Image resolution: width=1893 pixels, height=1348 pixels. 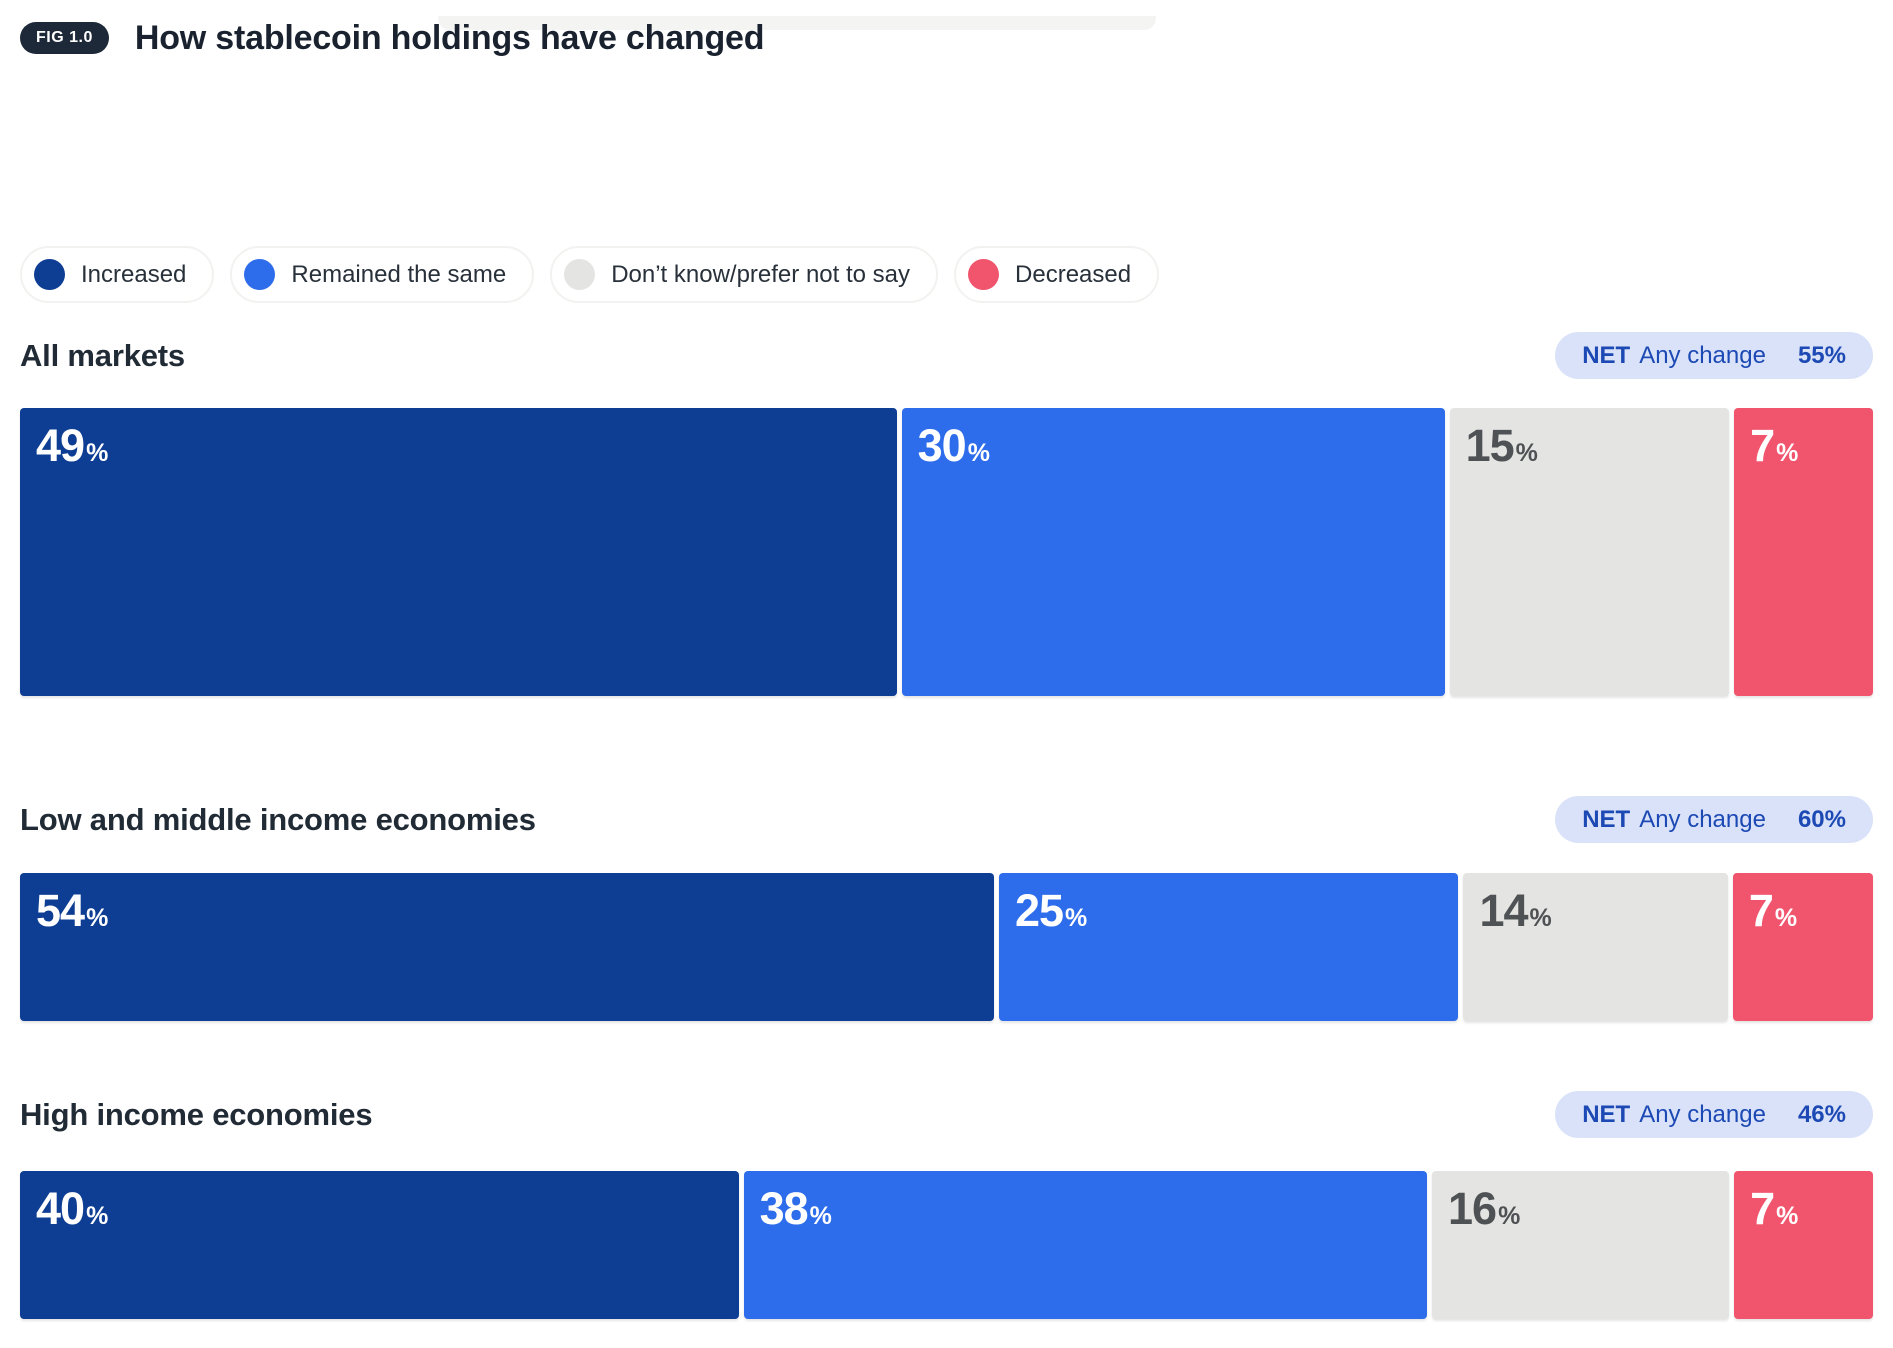 I want to click on net-any-change-badge: NET Any change 46%, so click(x=1714, y=1114).